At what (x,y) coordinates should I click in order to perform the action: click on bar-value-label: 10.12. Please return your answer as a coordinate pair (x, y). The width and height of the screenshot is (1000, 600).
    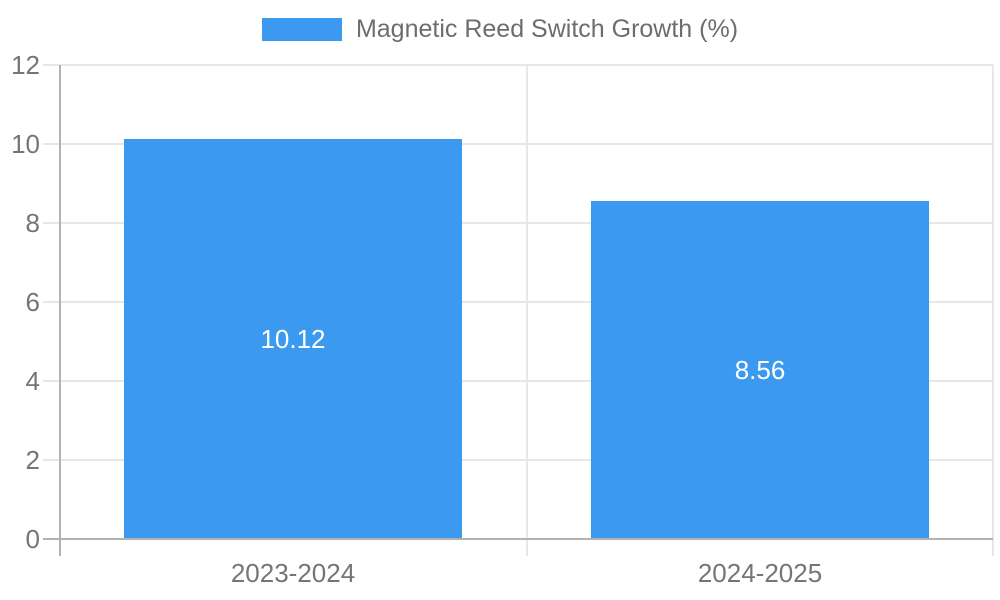
    Looking at the image, I should click on (293, 339).